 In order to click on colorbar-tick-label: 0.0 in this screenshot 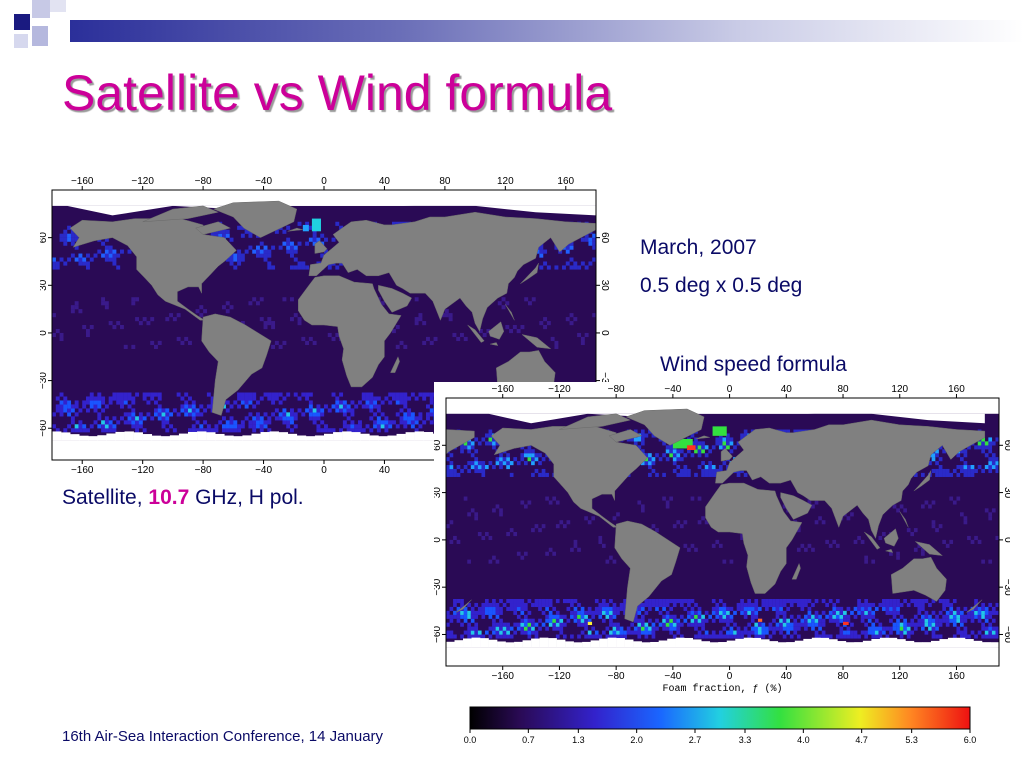, I will do `click(470, 740)`.